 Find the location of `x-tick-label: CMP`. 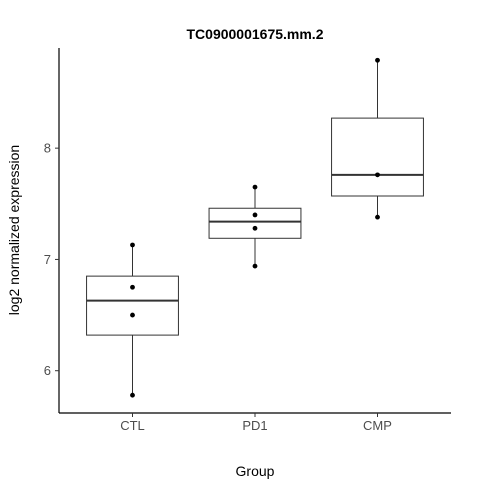

x-tick-label: CMP is located at coordinates (377, 425).